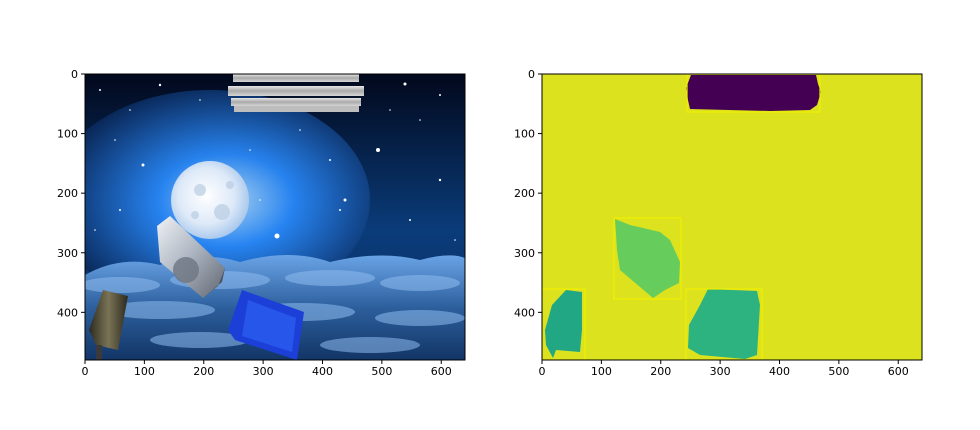 The height and width of the screenshot is (430, 980). Describe the element at coordinates (203, 371) in the screenshot. I see `left-xtick-label: 200` at that location.